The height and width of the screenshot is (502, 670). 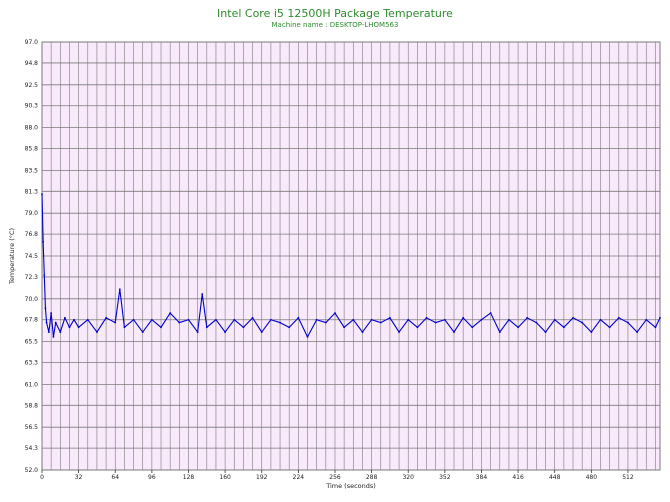 I want to click on x-tick-label-11: 352, so click(x=445, y=477).